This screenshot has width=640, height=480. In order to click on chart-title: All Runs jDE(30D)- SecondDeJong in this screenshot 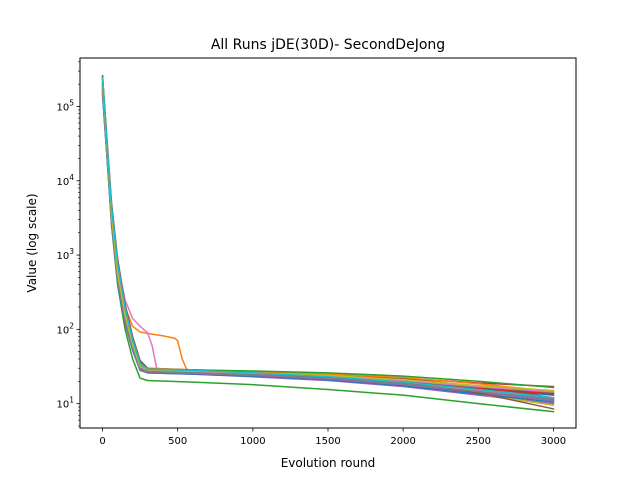, I will do `click(328, 45)`.